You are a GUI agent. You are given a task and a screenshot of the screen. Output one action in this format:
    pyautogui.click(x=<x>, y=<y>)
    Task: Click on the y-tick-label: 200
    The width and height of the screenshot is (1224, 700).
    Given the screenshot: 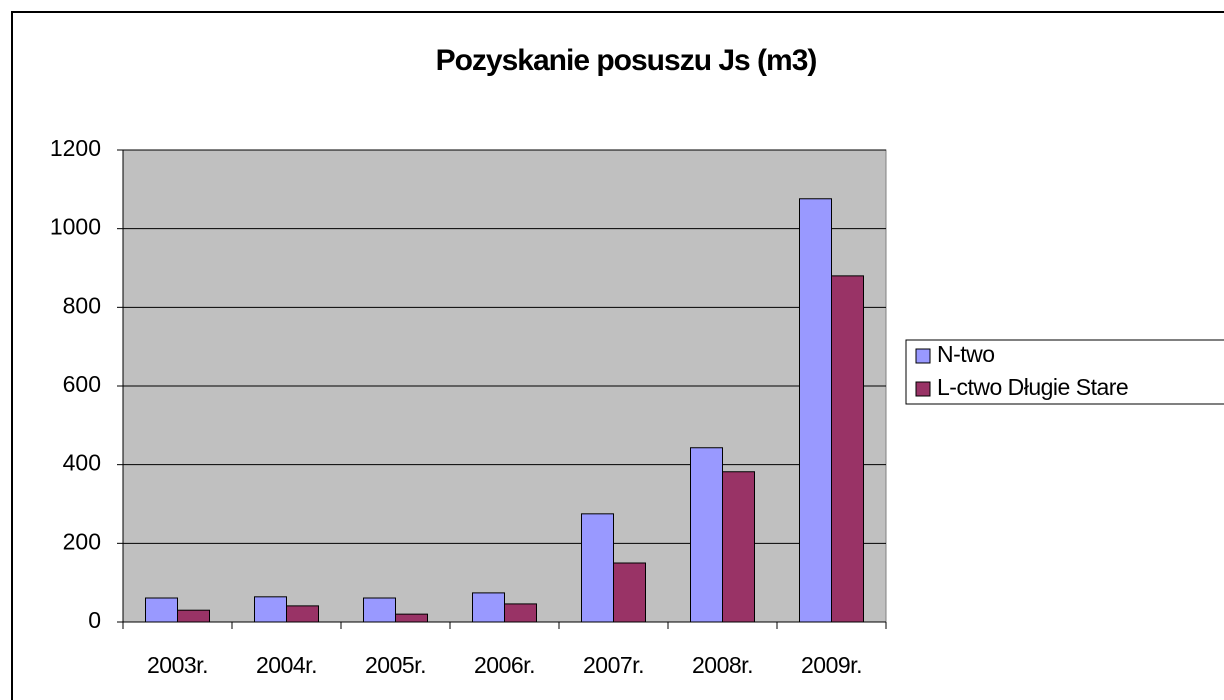 What is the action you would take?
    pyautogui.click(x=82, y=541)
    